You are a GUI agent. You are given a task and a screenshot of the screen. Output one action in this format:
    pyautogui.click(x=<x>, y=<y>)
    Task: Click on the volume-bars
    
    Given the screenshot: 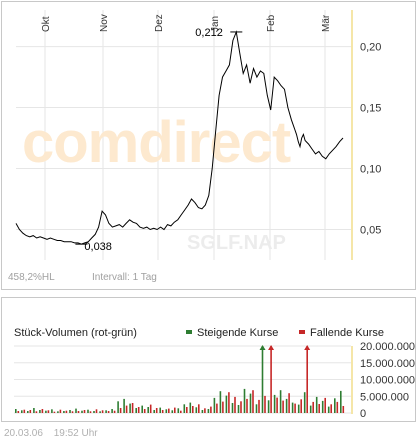 What is the action you would take?
    pyautogui.click(x=180, y=379)
    